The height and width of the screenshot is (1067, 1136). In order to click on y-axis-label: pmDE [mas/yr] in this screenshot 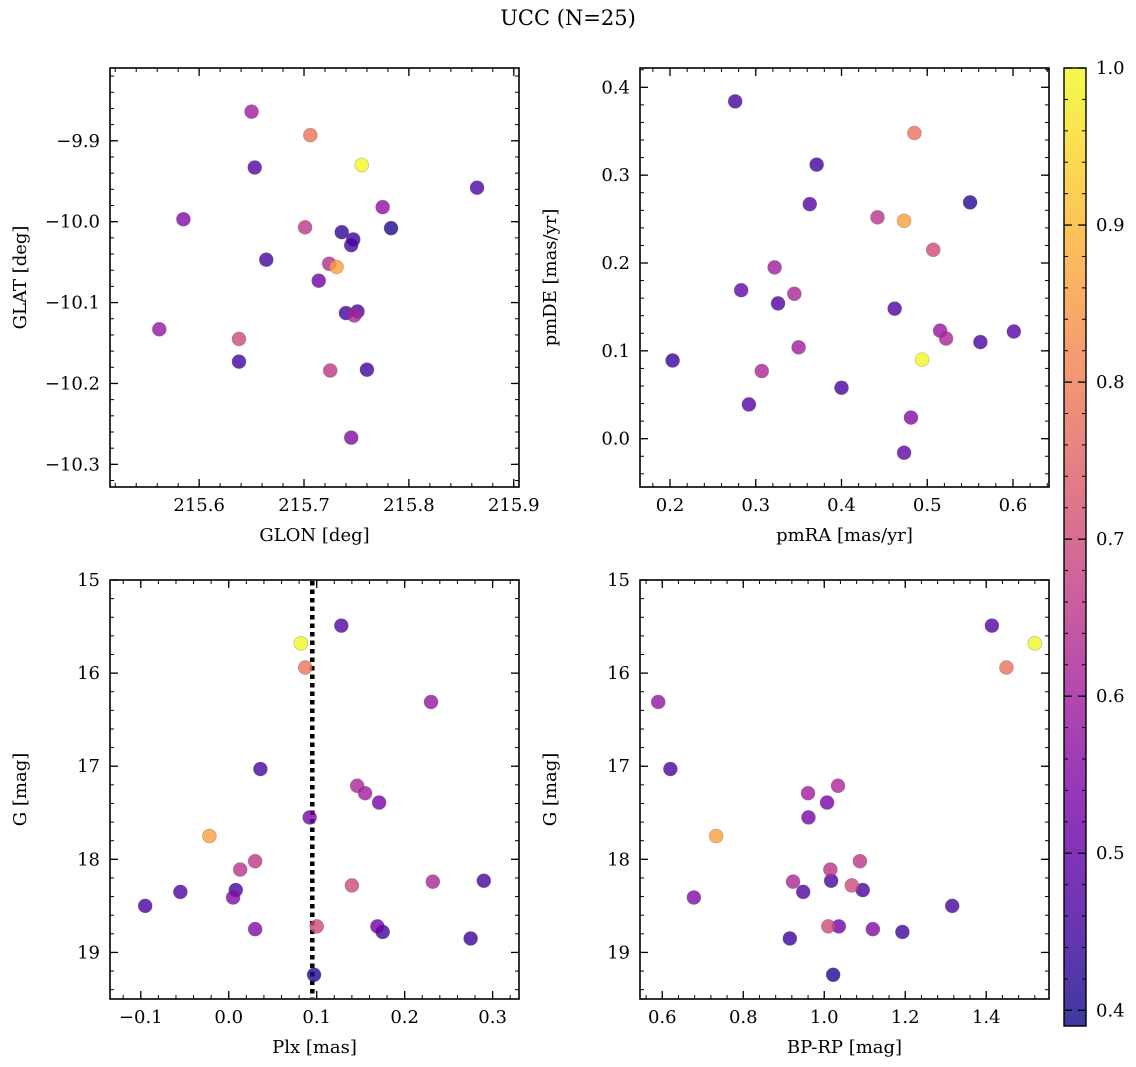, I will do `click(550, 278)`.